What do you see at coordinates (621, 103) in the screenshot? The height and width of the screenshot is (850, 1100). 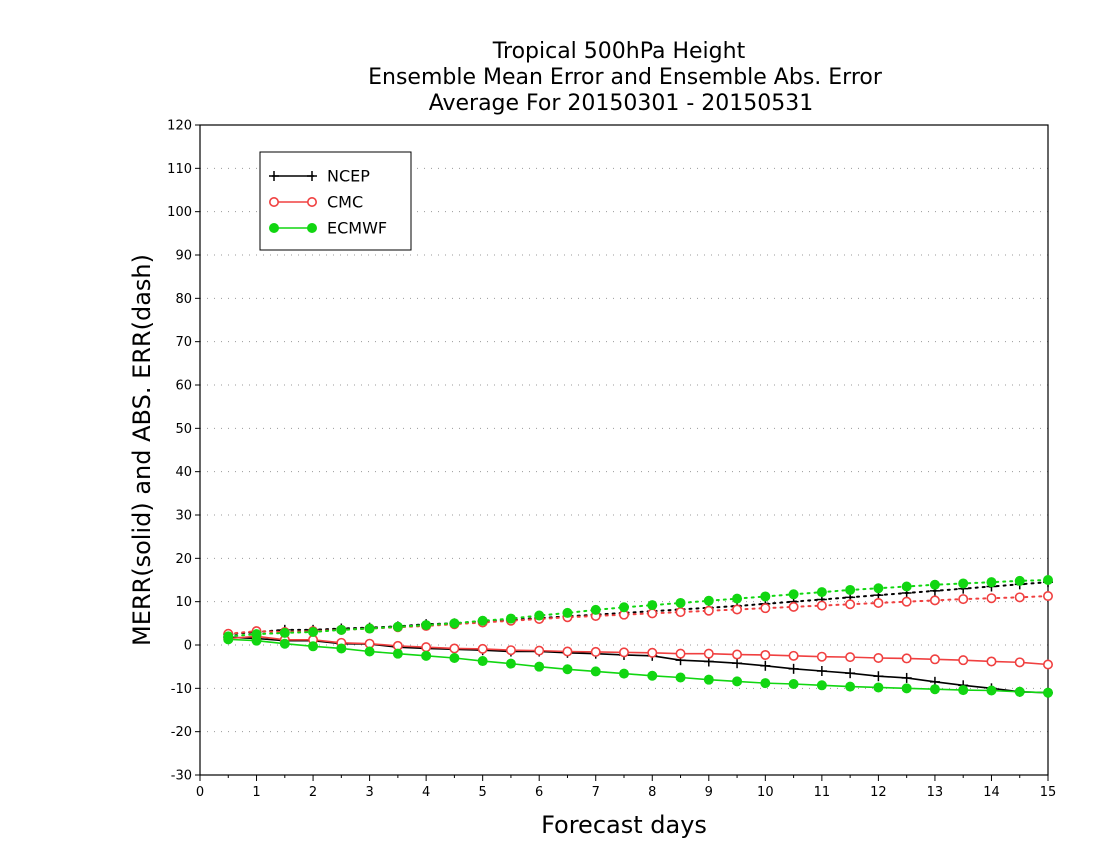 I see `chart-title-line-3: Average For 20150301 - 20150531` at bounding box center [621, 103].